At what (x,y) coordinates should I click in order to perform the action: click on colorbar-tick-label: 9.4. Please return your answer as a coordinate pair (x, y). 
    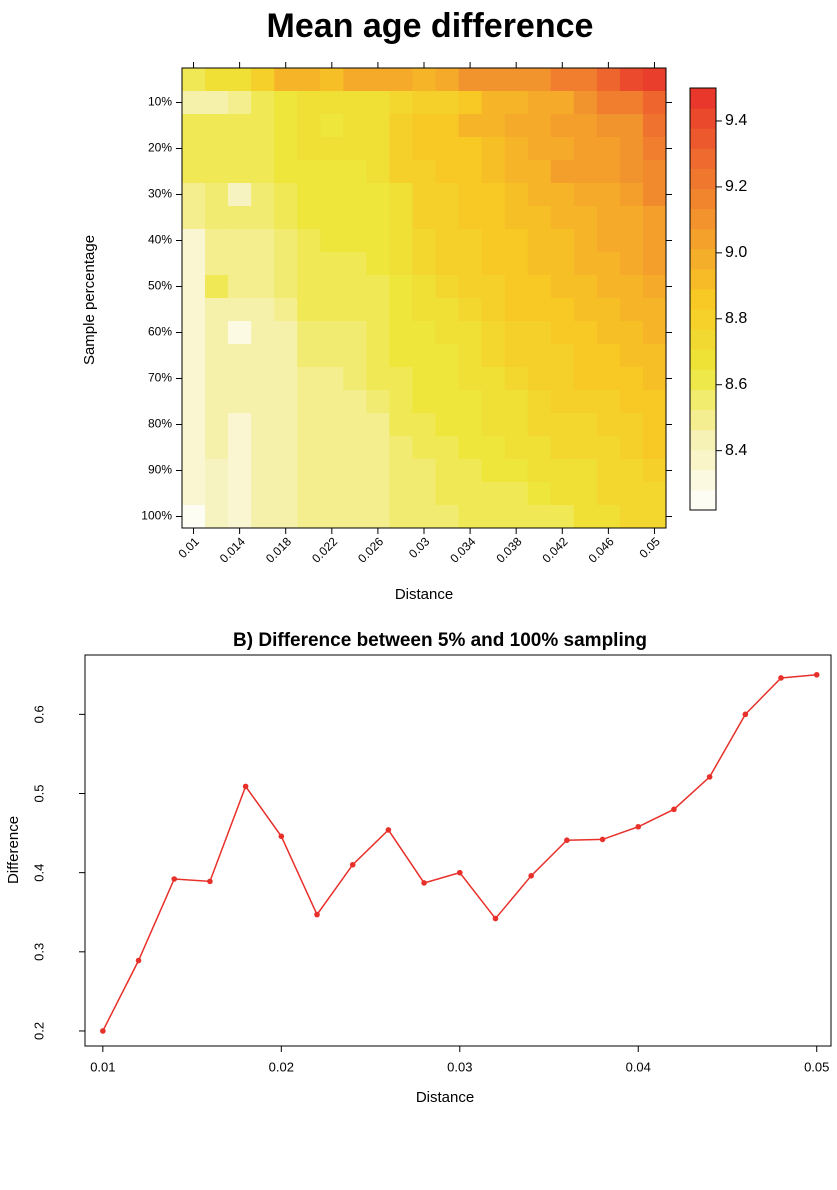
    Looking at the image, I should click on (736, 120).